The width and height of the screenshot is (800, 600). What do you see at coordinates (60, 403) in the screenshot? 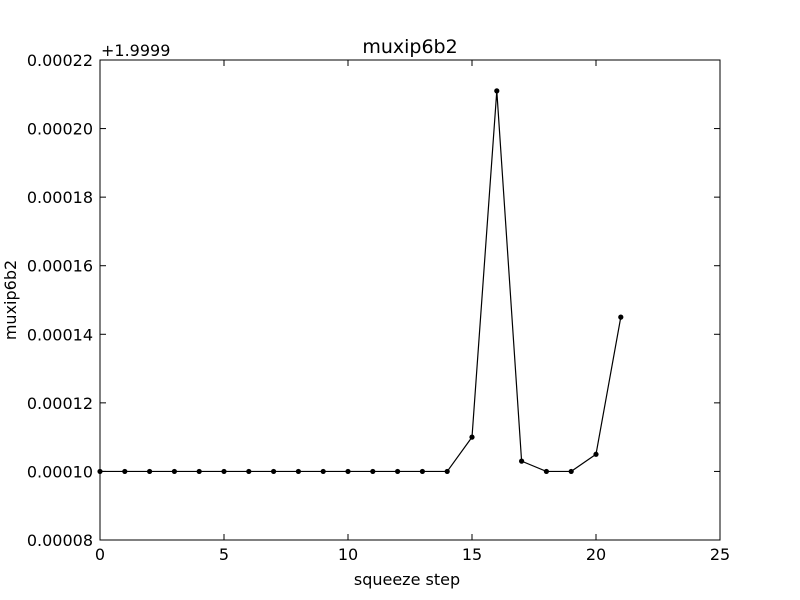
I see `y-tick-label: 0.00012` at bounding box center [60, 403].